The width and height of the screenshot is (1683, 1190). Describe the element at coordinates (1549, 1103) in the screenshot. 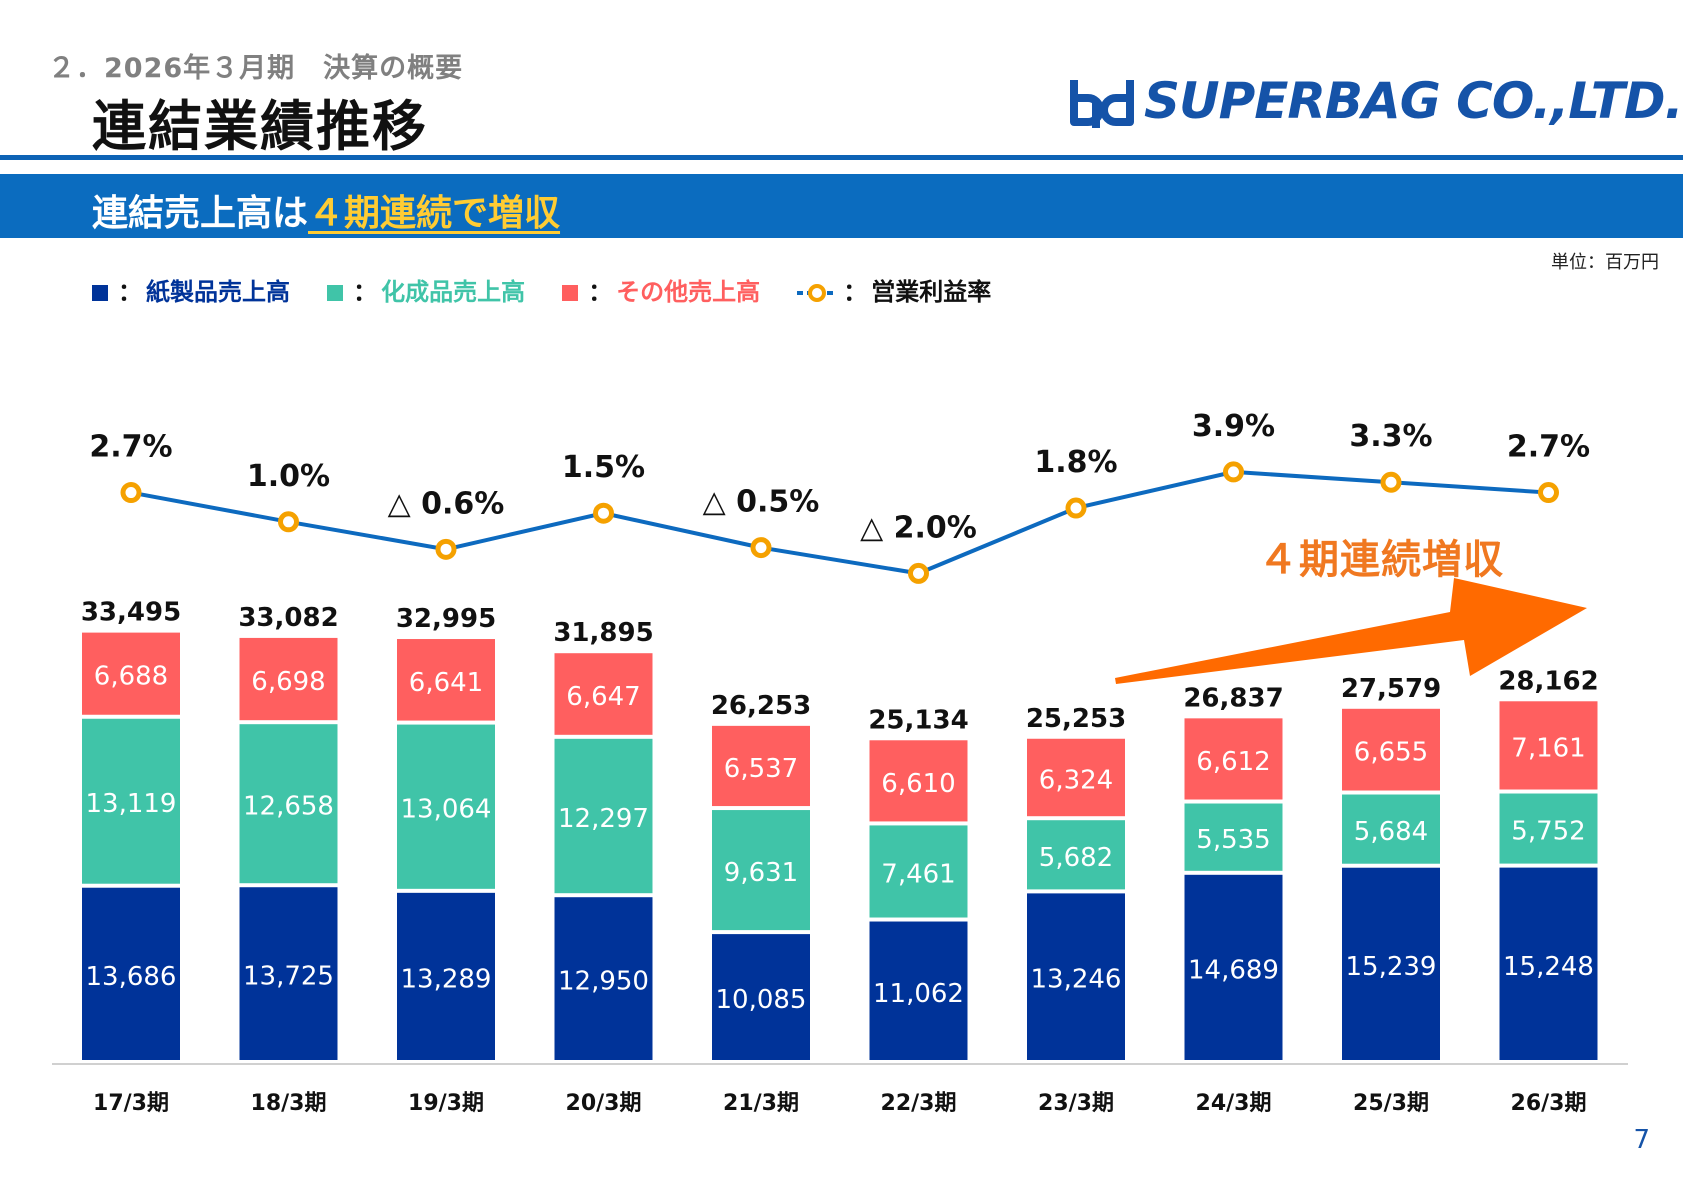

I see `x-tick-label: 26/3期` at that location.